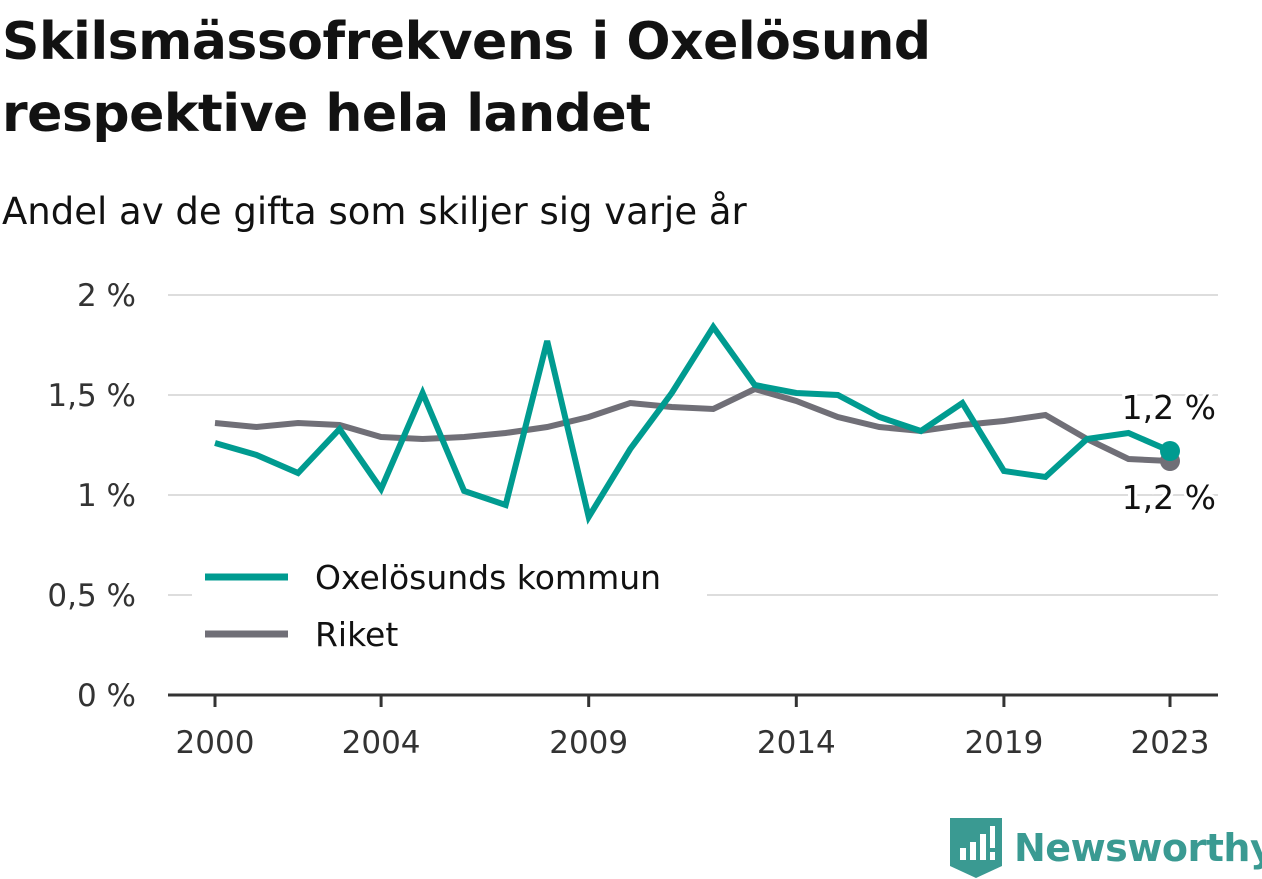 This screenshot has height=879, width=1262. What do you see at coordinates (106, 296) in the screenshot?
I see `y-tick-label: 2 %` at bounding box center [106, 296].